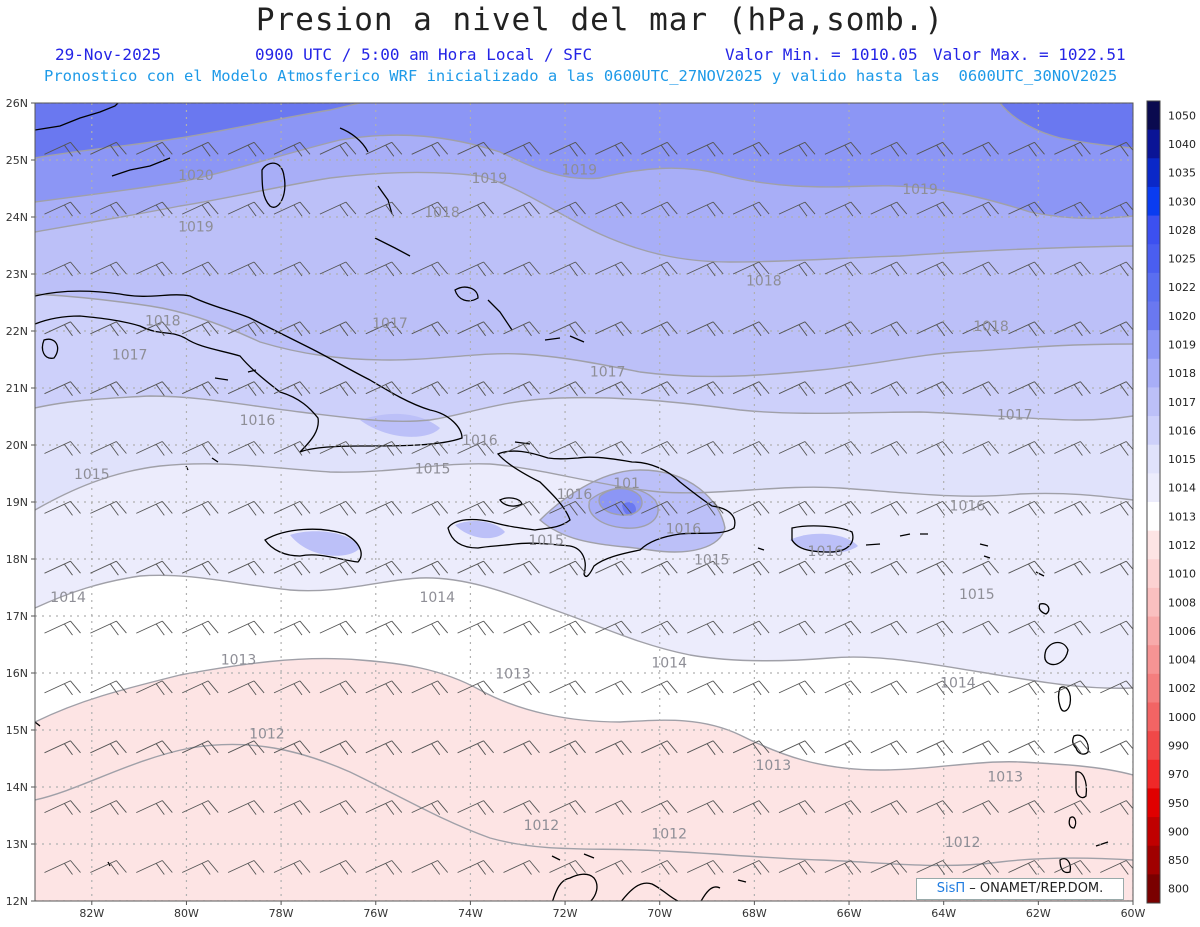  What do you see at coordinates (375, 913) in the screenshot?
I see `lon-tick-label: 76W` at bounding box center [375, 913].